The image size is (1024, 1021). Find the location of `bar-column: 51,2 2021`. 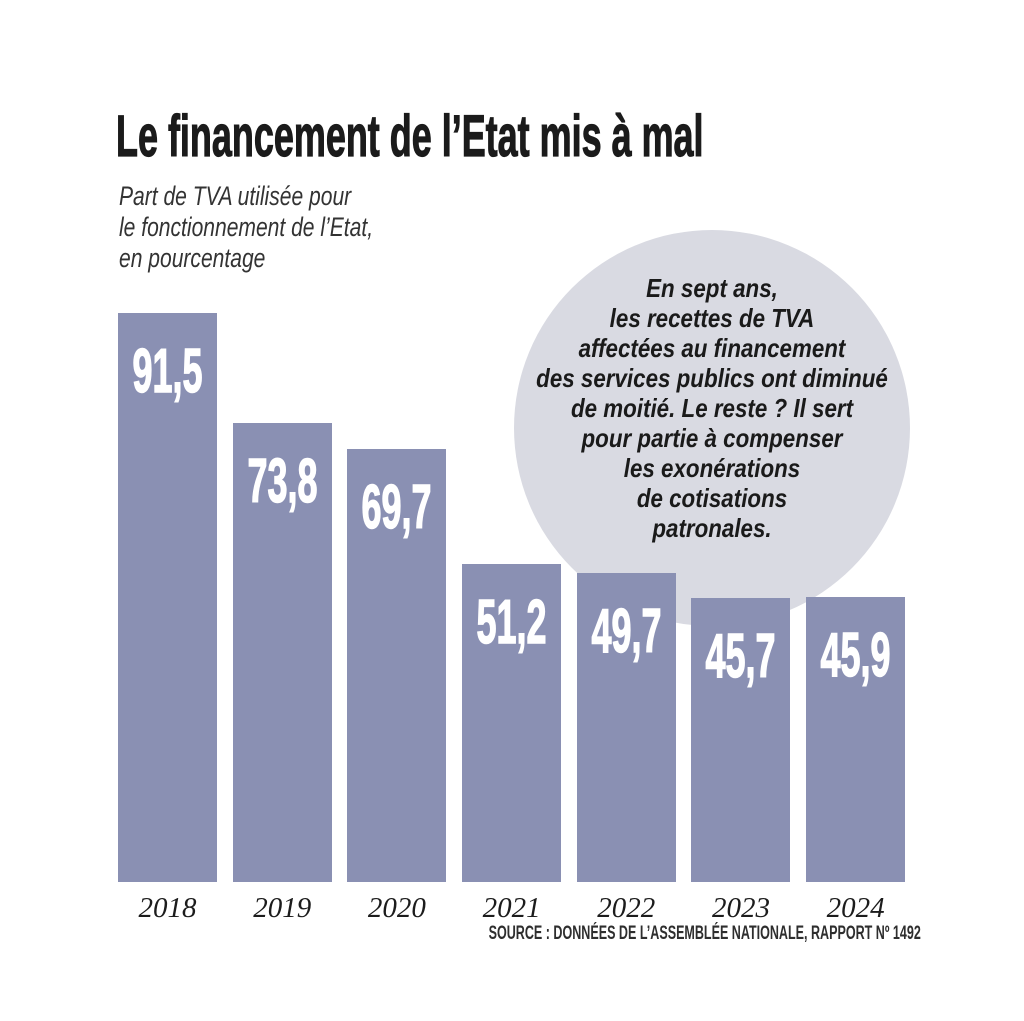

bar-column: 51,2 2021 is located at coordinates (512, 743).